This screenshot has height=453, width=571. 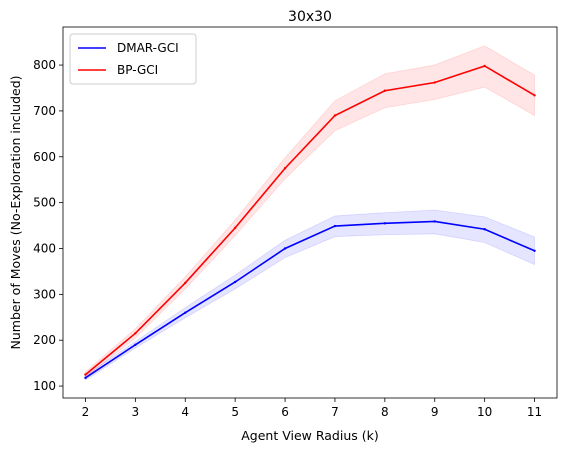 I want to click on y-tick-label: 800, so click(x=44, y=65).